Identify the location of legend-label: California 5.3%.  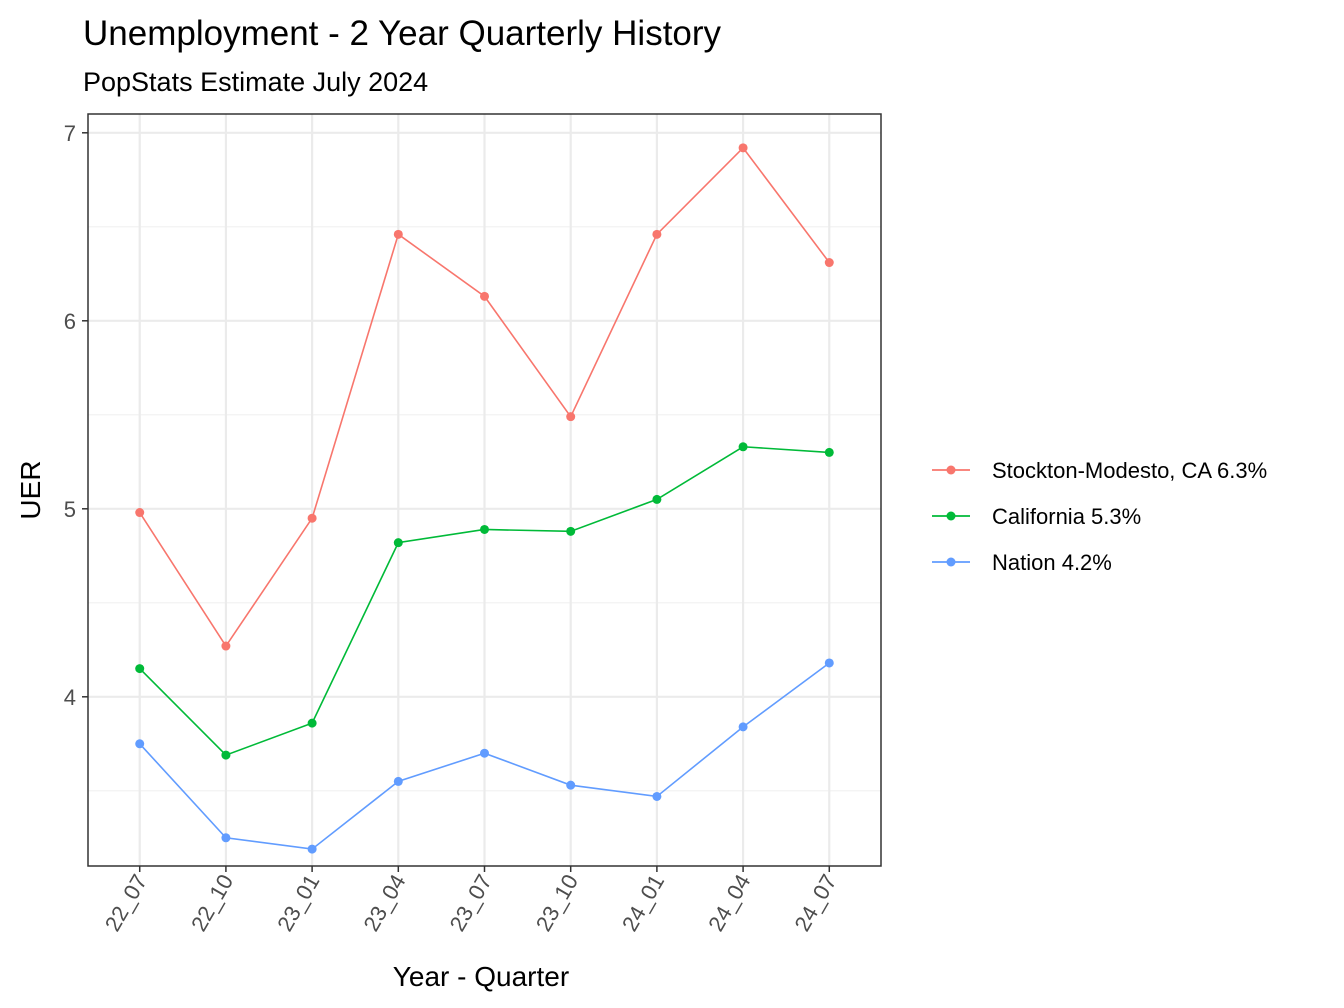
(1066, 516).